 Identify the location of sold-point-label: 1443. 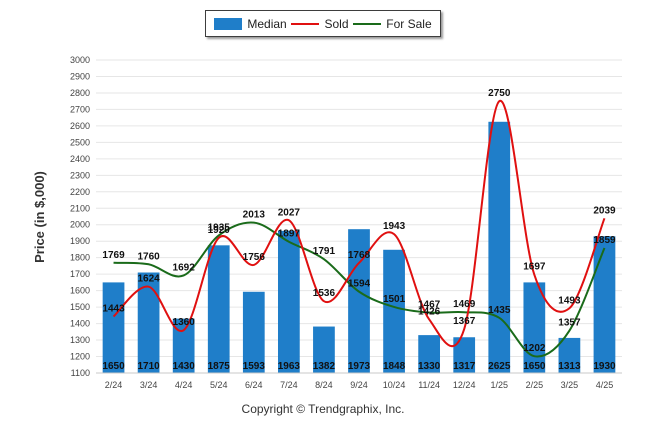
(113, 308).